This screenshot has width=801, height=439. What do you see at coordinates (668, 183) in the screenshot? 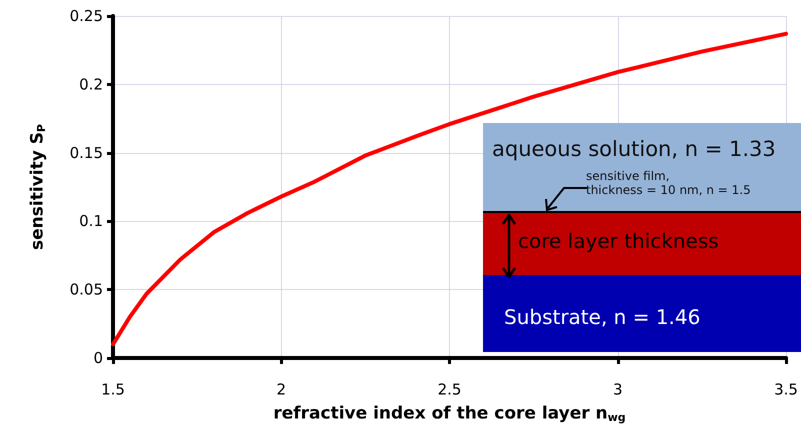
I see `annotation: sensitive film, thickness = 10 nm, n = 1.5` at bounding box center [668, 183].